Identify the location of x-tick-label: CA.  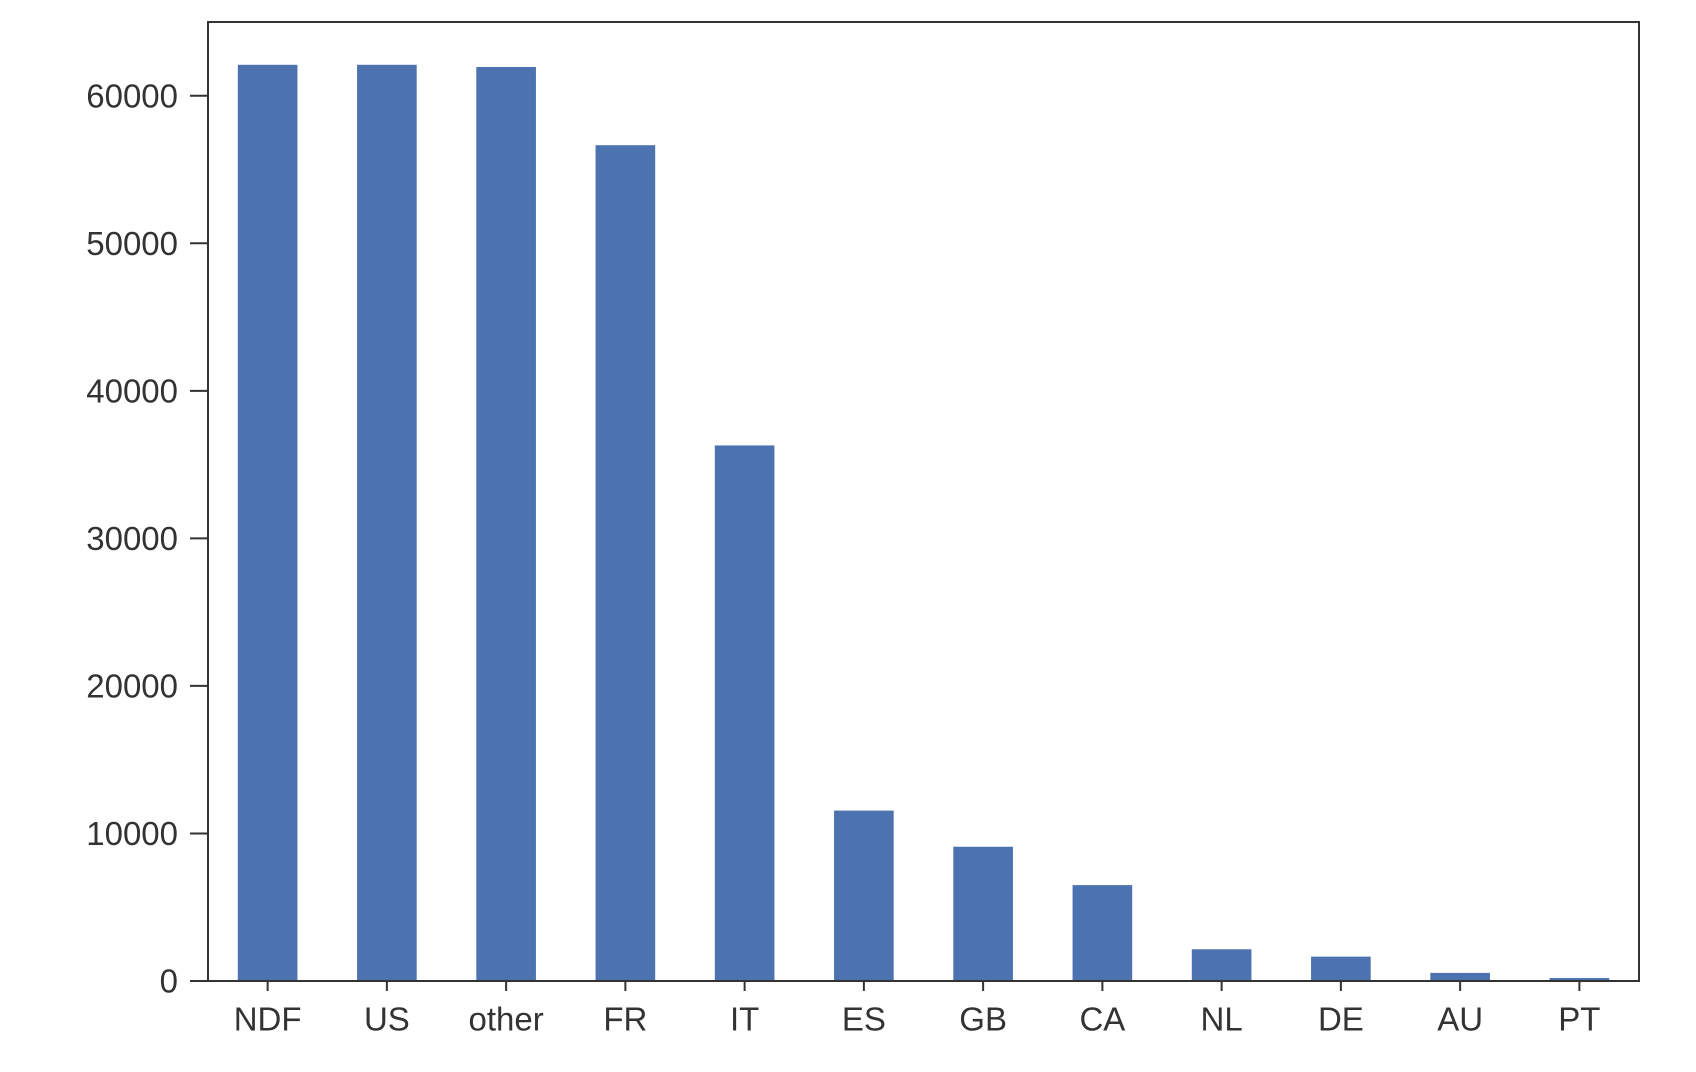
(1102, 1019).